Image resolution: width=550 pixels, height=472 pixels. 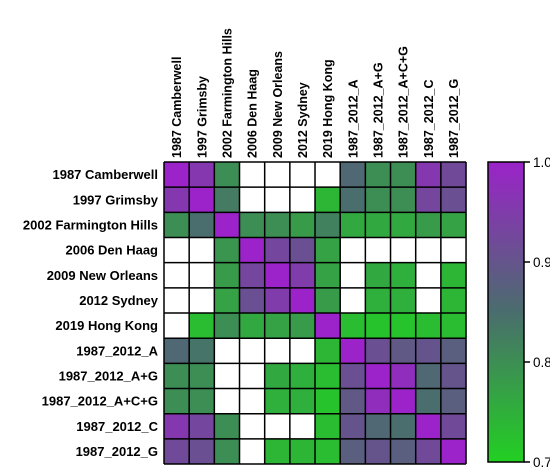 What do you see at coordinates (105, 174) in the screenshot?
I see `row-label: 1987 Camberwell` at bounding box center [105, 174].